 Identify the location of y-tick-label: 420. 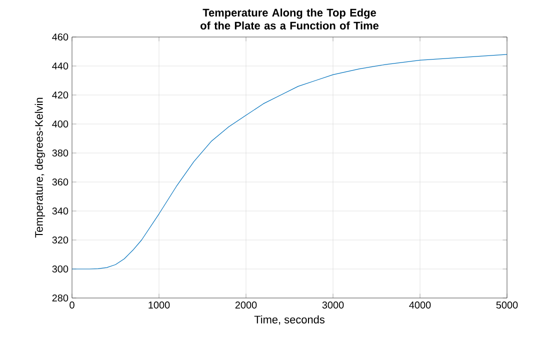
(60, 95).